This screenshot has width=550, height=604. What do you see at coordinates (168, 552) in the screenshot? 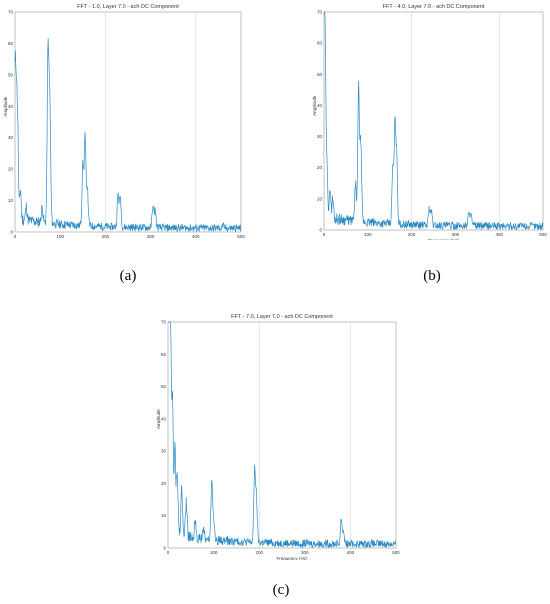
I see `x-tick-label-c-0: 0` at bounding box center [168, 552].